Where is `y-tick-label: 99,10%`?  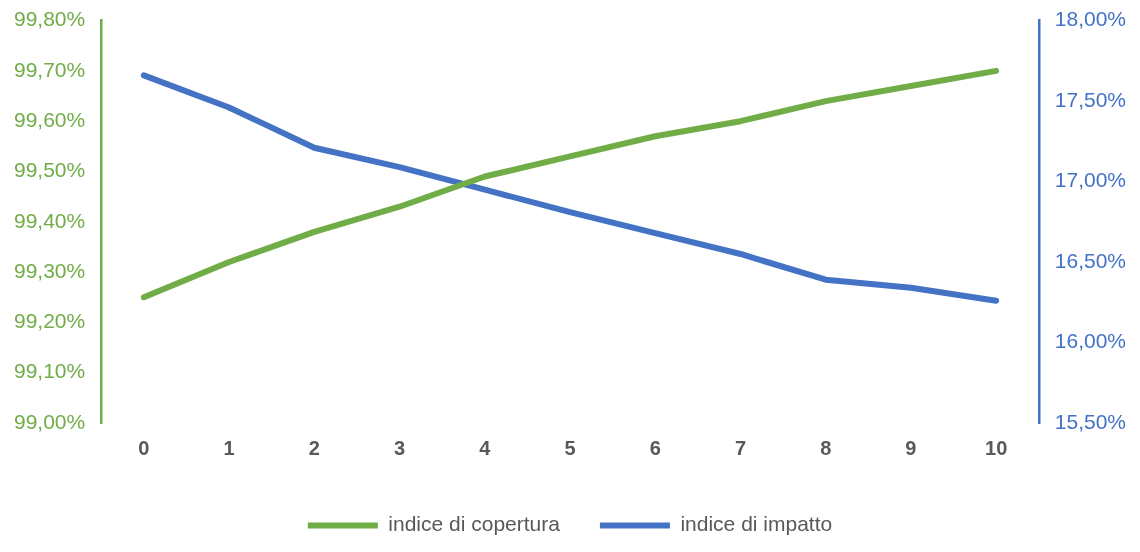 y-tick-label: 99,10% is located at coordinates (49, 371).